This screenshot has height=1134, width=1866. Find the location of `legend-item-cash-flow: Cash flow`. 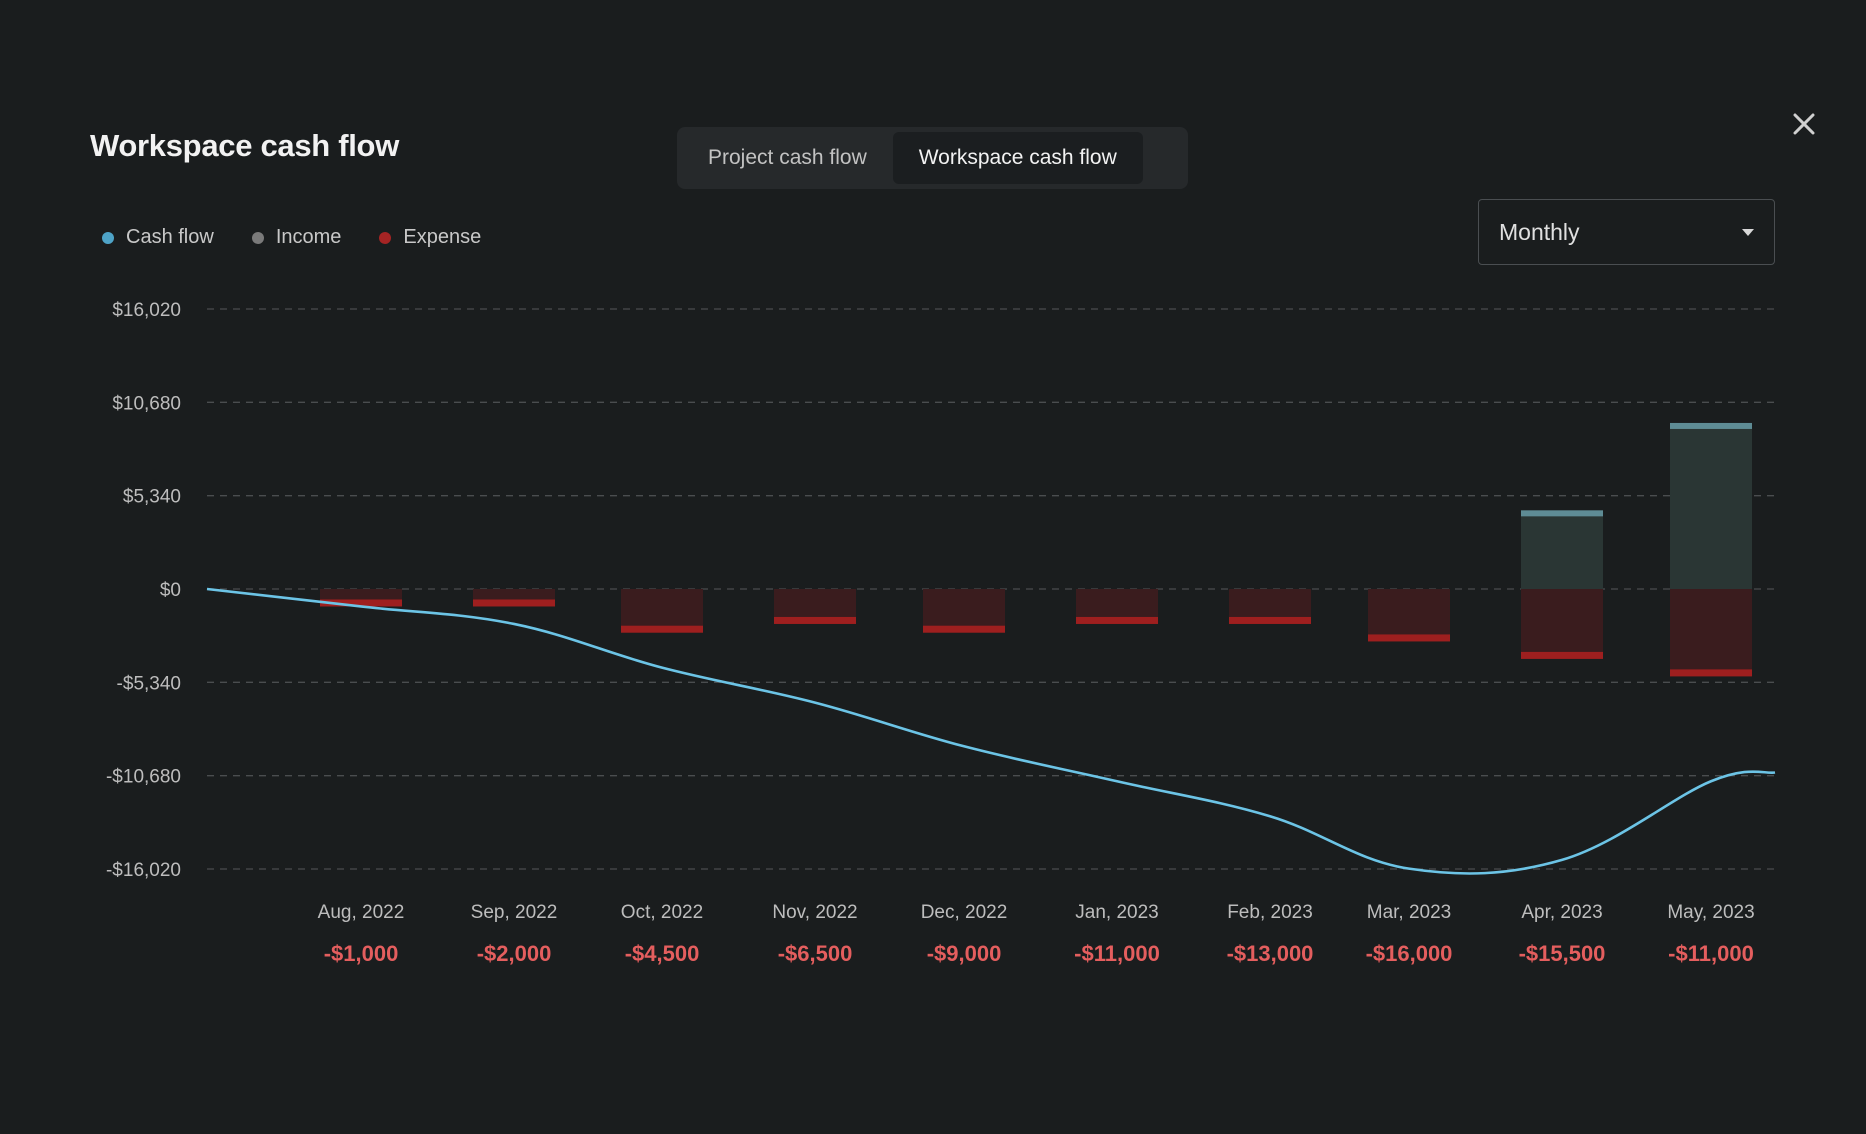

legend-item-cash-flow: Cash flow is located at coordinates (158, 237).